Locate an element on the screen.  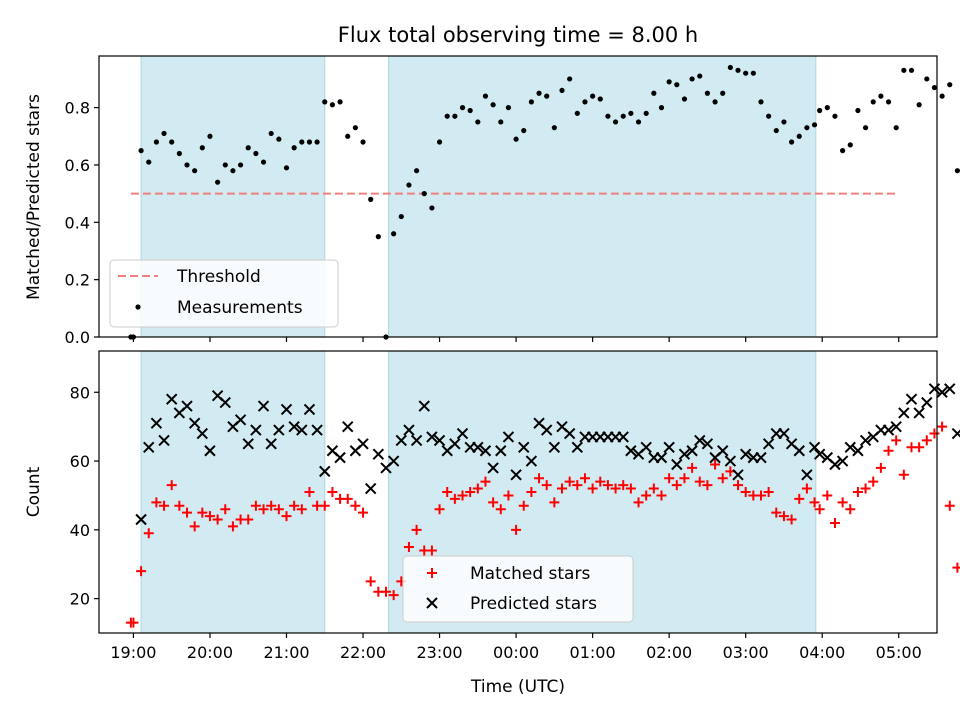
x-tick-label: 05:00 is located at coordinates (899, 652).